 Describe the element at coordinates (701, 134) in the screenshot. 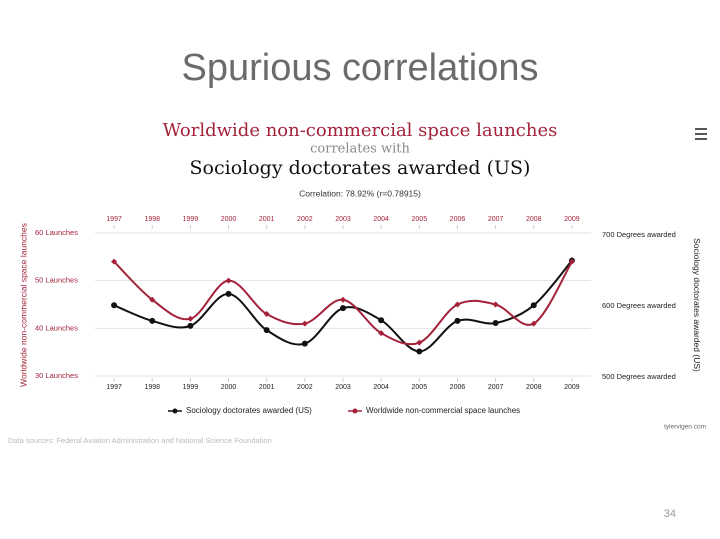

I see `menu-icon` at that location.